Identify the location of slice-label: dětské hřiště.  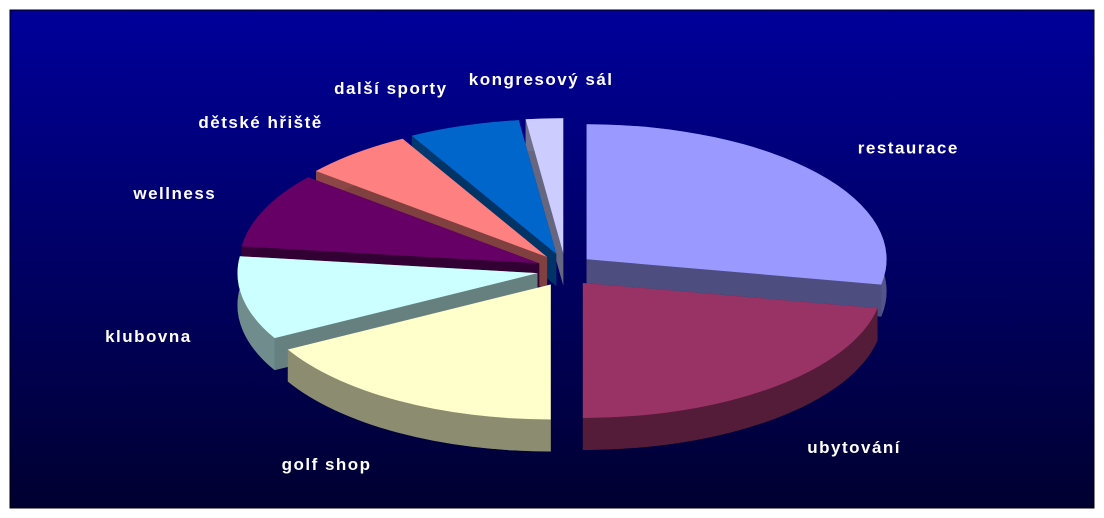
(260, 122).